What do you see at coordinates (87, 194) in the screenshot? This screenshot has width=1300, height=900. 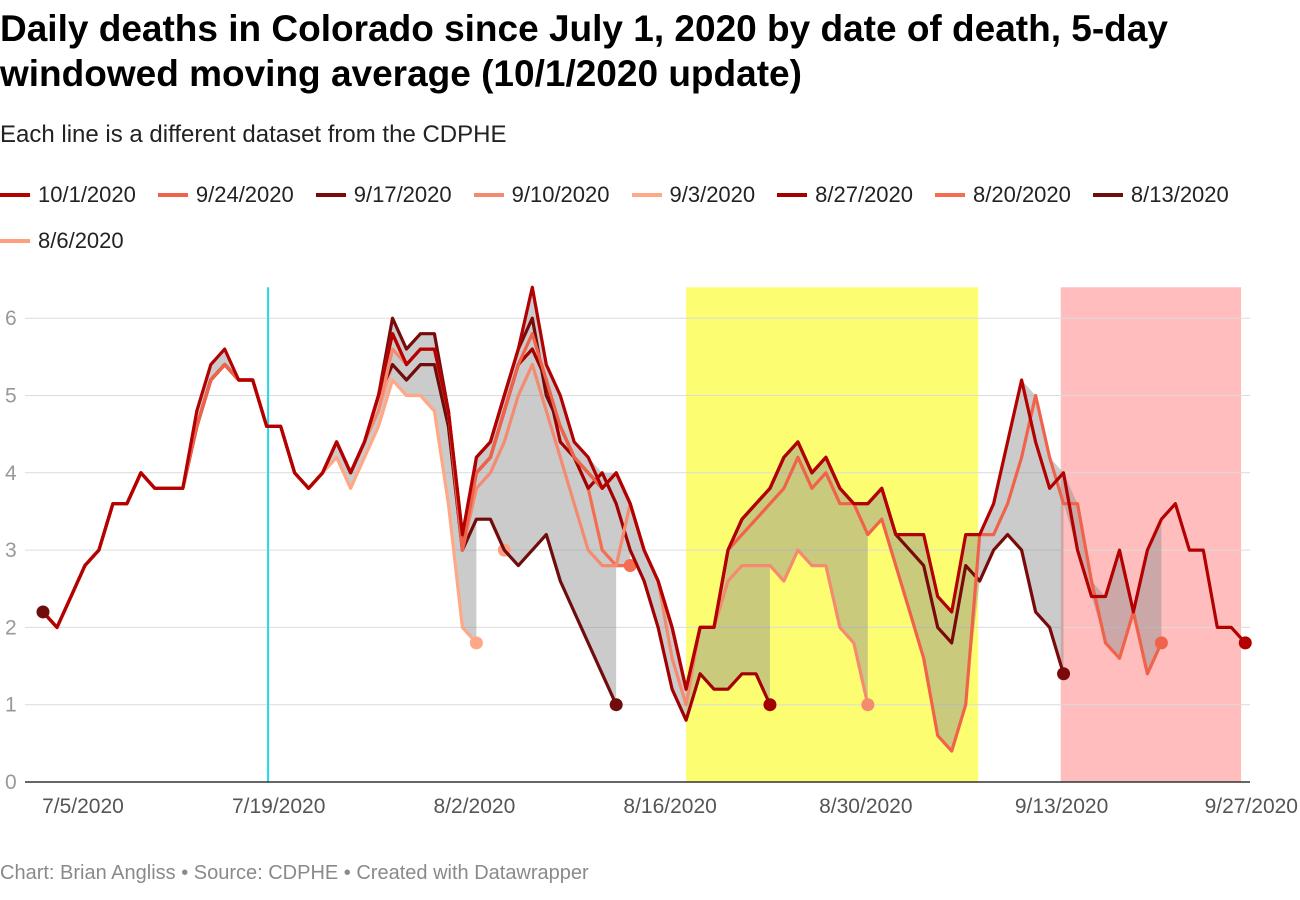 I see `legend-label: 10/1/2020` at bounding box center [87, 194].